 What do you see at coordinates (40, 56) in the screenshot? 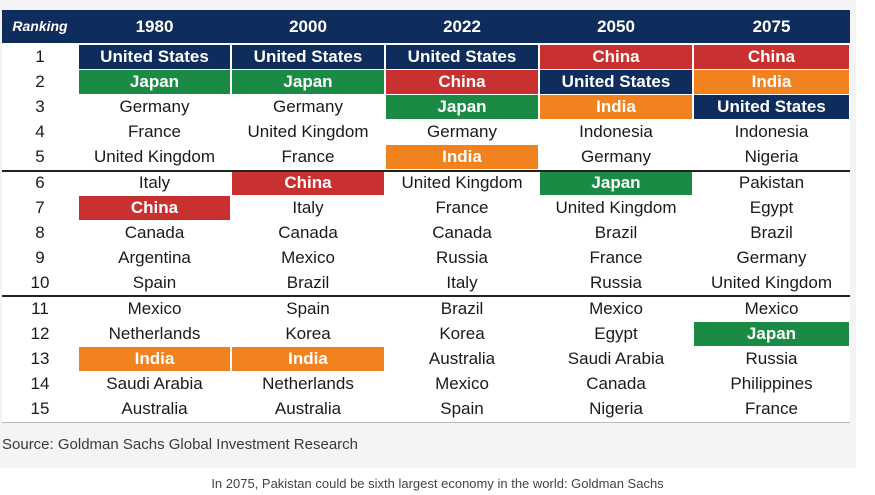
I see `rank-cell: 1` at bounding box center [40, 56].